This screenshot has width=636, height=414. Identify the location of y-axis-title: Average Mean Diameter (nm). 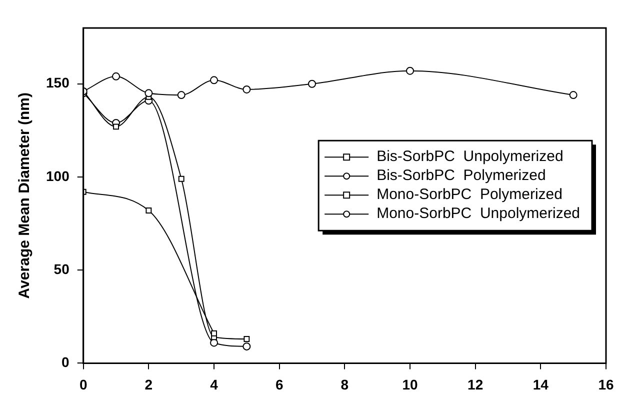
(25, 195).